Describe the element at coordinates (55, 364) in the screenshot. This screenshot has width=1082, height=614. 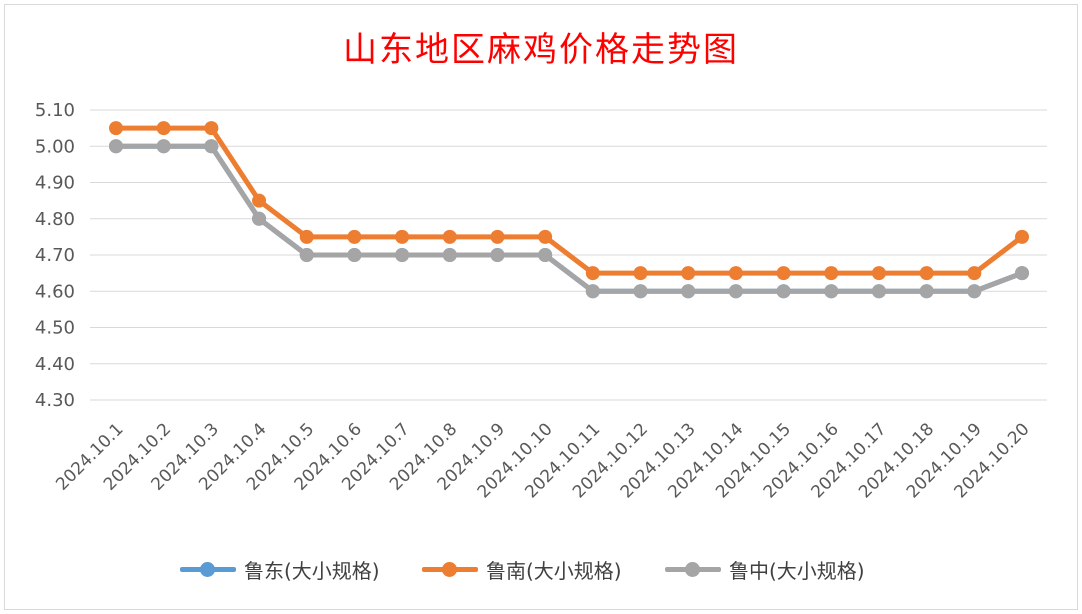
I see `y-tick-label: 4.40` at that location.